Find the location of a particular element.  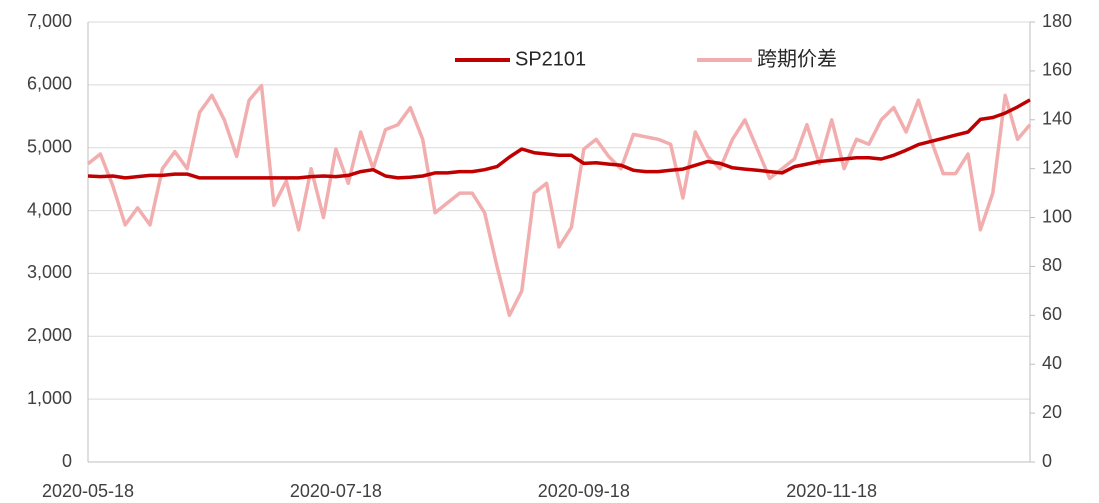

y2-tick-label: 20 is located at coordinates (1052, 412).